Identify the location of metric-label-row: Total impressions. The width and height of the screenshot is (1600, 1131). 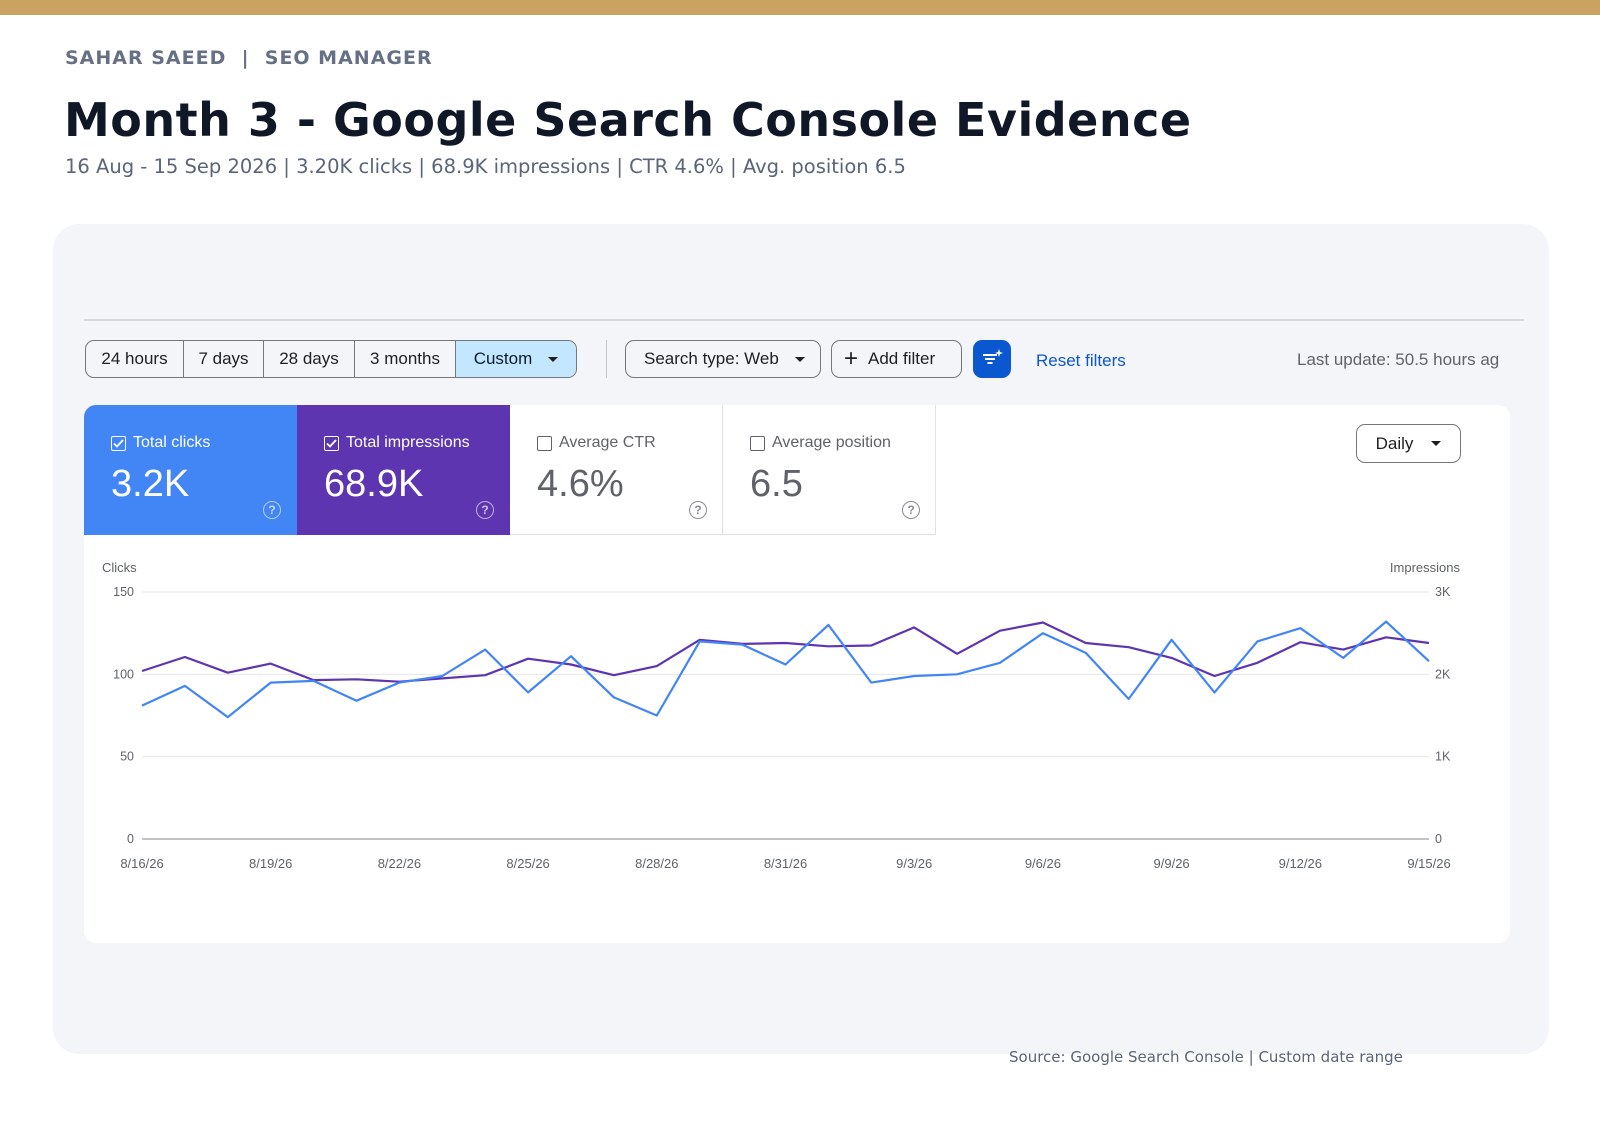
(397, 443).